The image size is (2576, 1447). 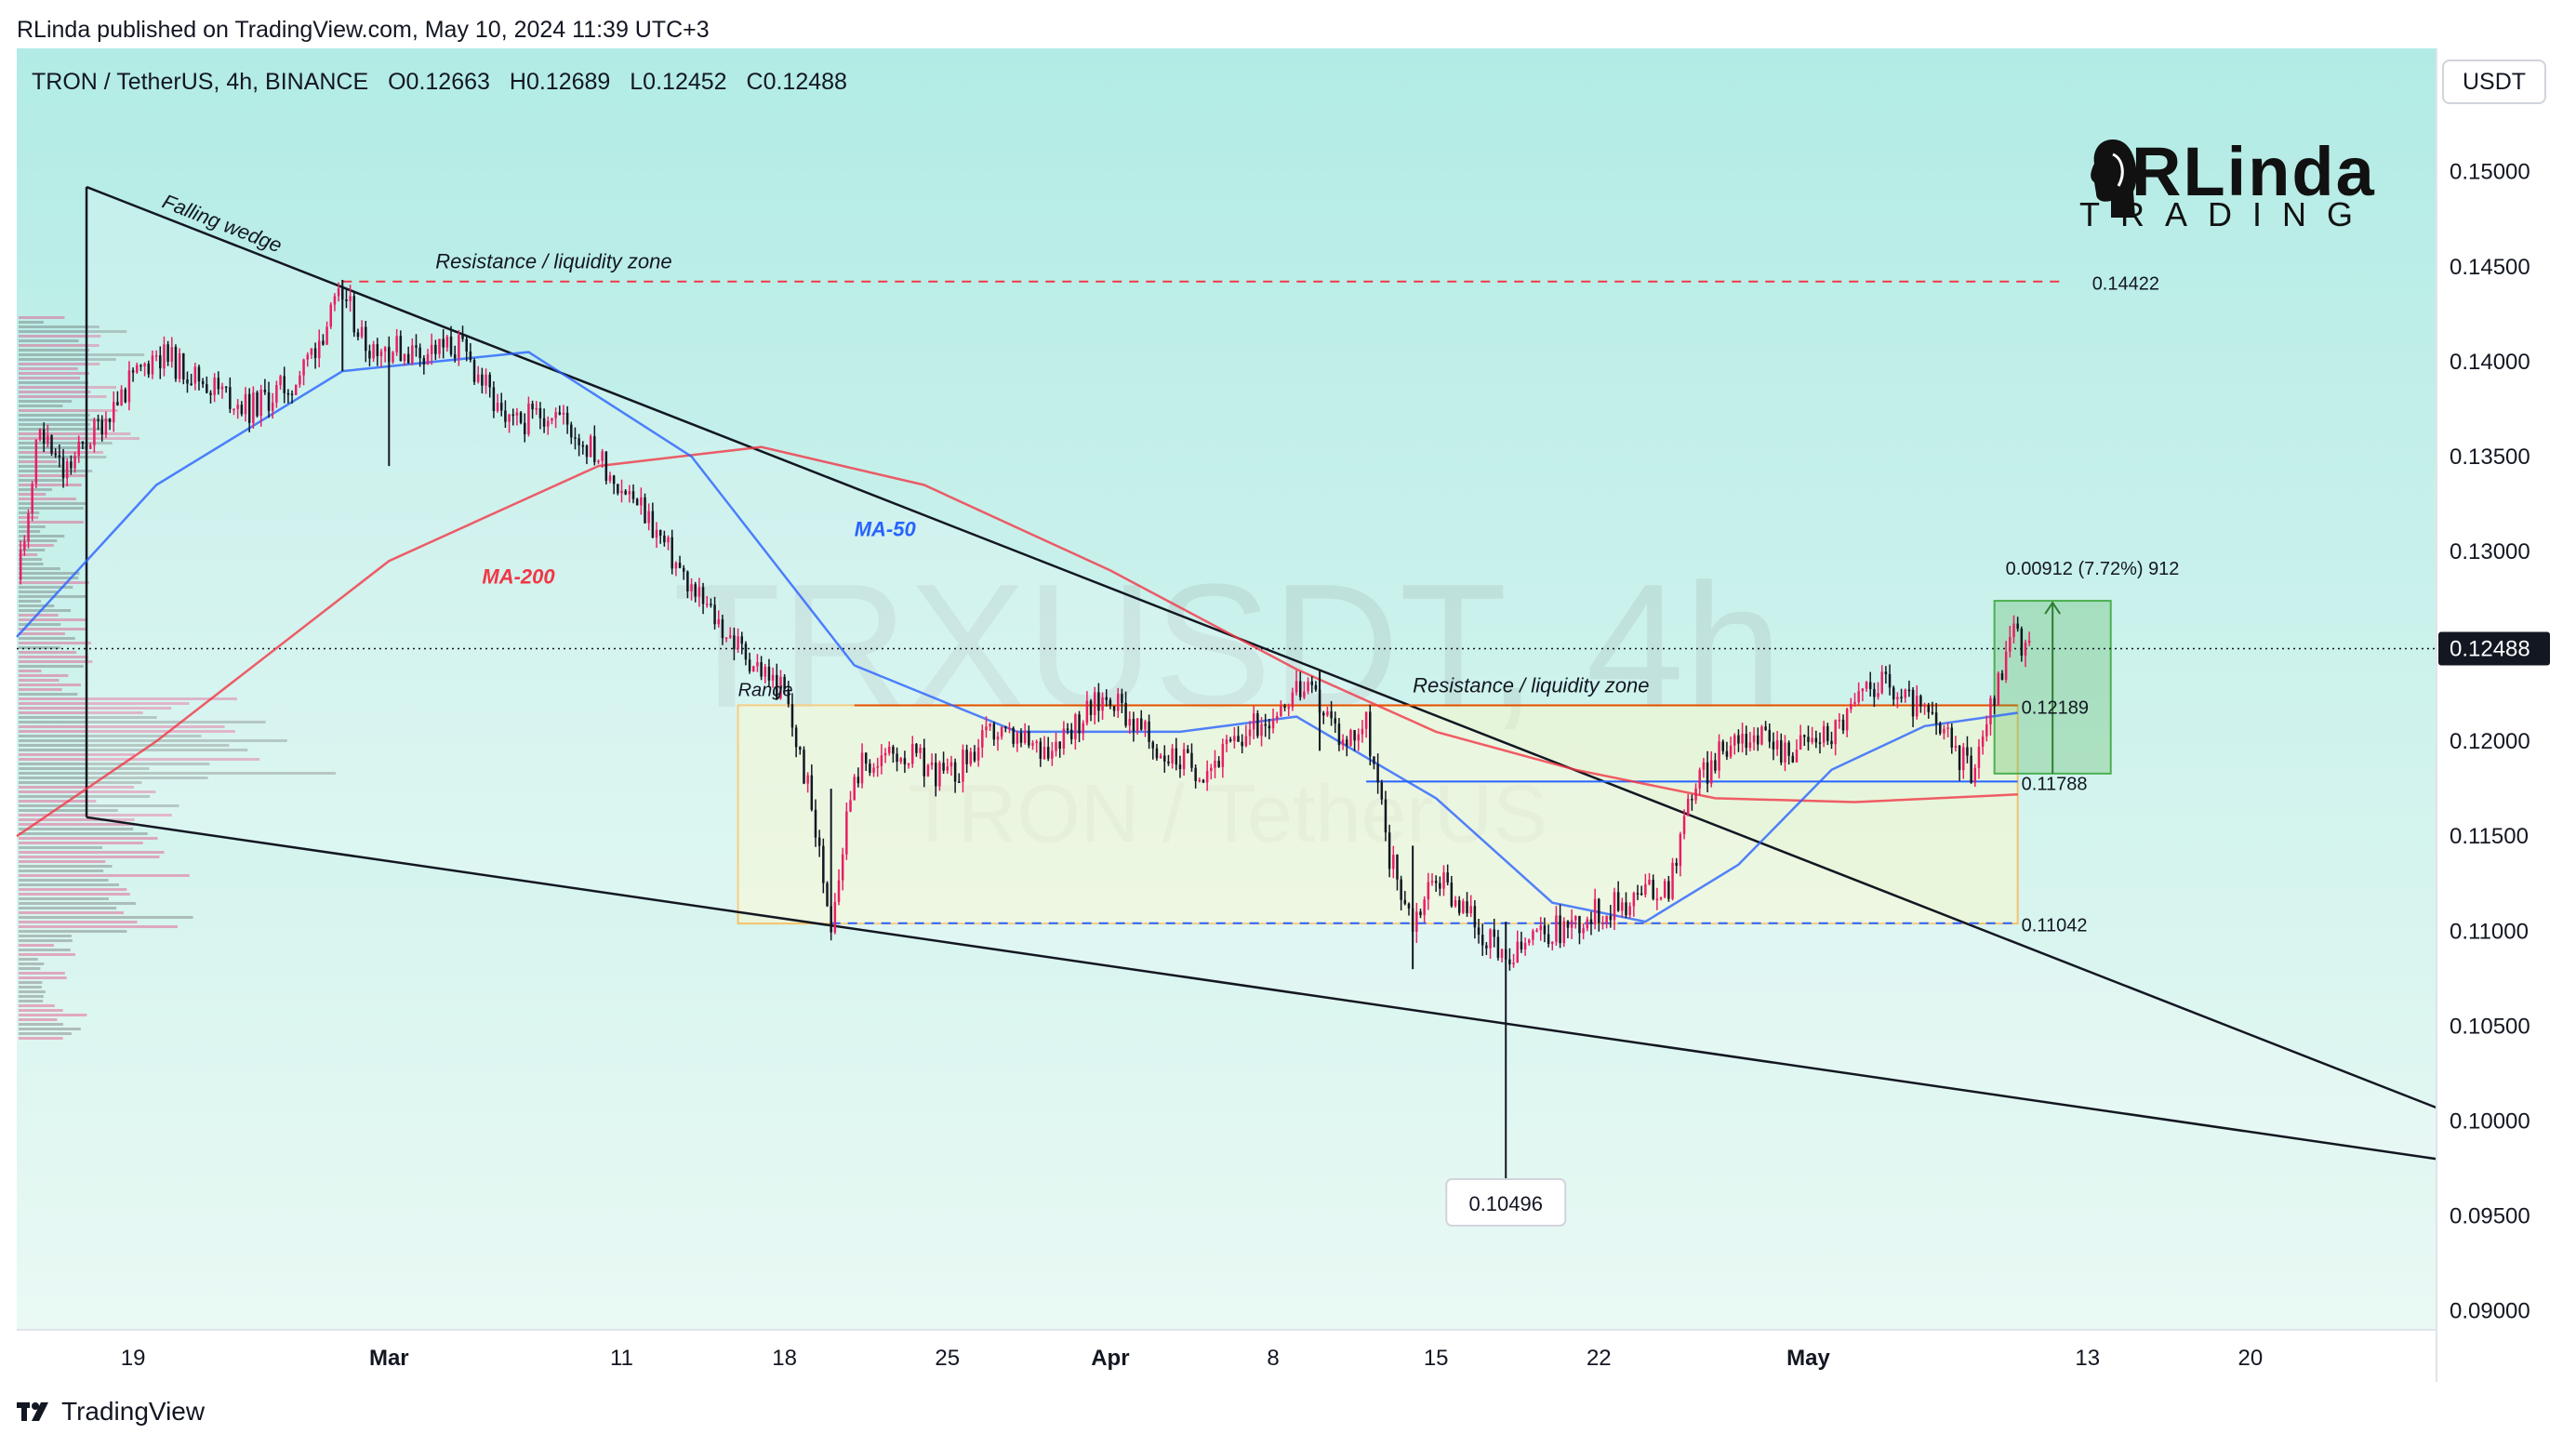 I want to click on ma200-label: MA-200, so click(x=518, y=577).